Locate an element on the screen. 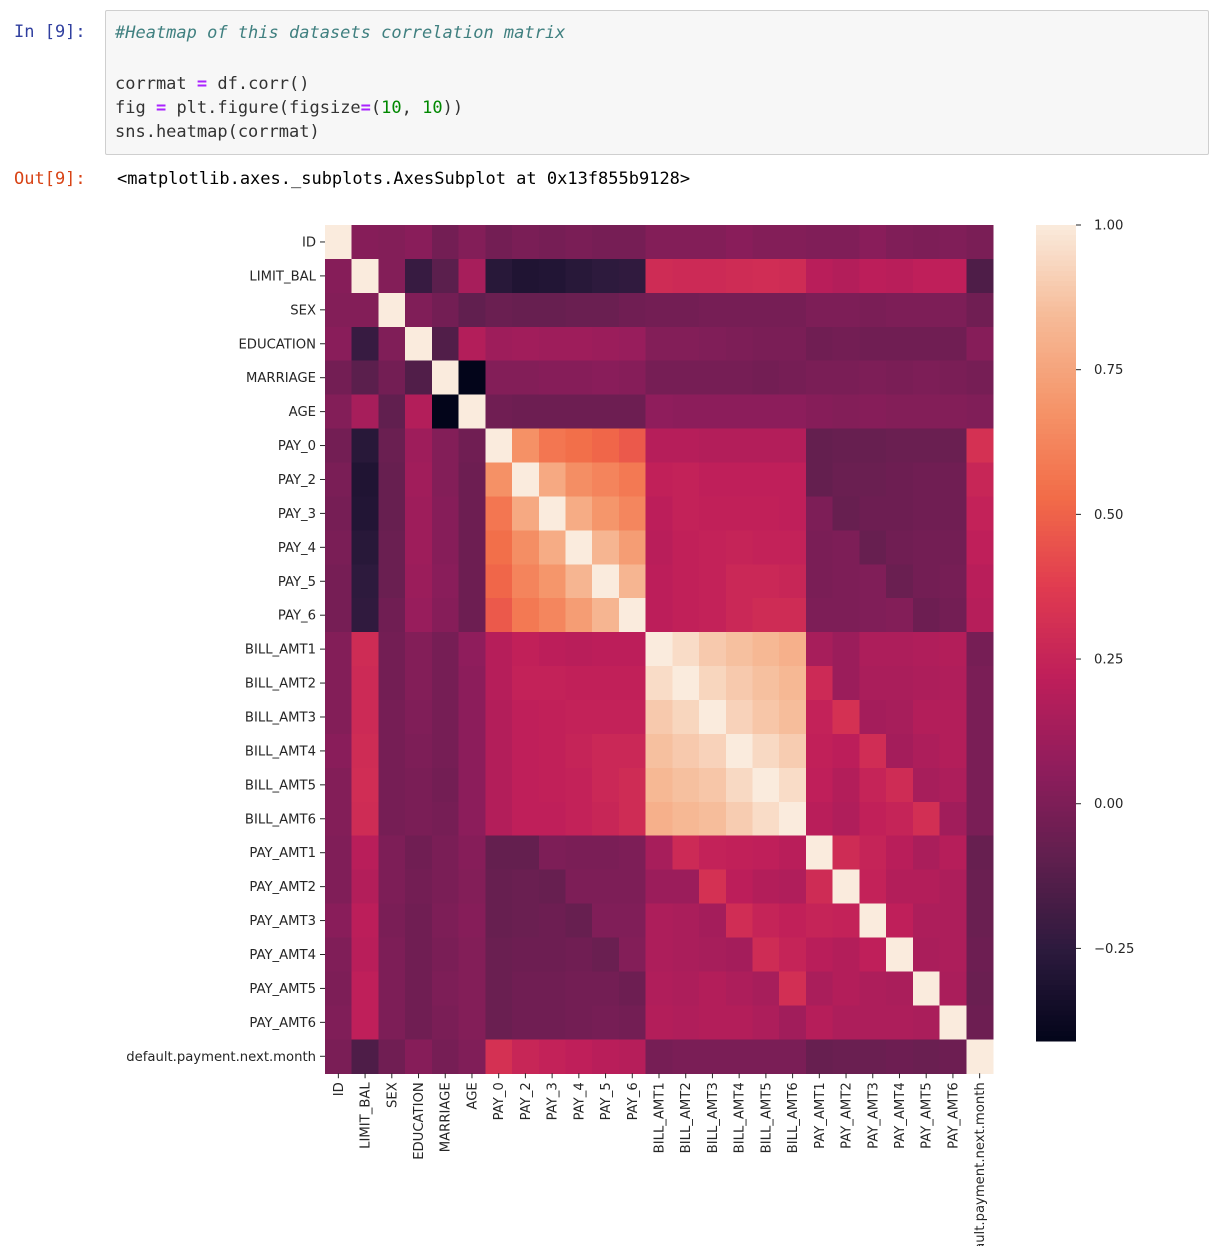  code-token: , is located at coordinates (412, 108).